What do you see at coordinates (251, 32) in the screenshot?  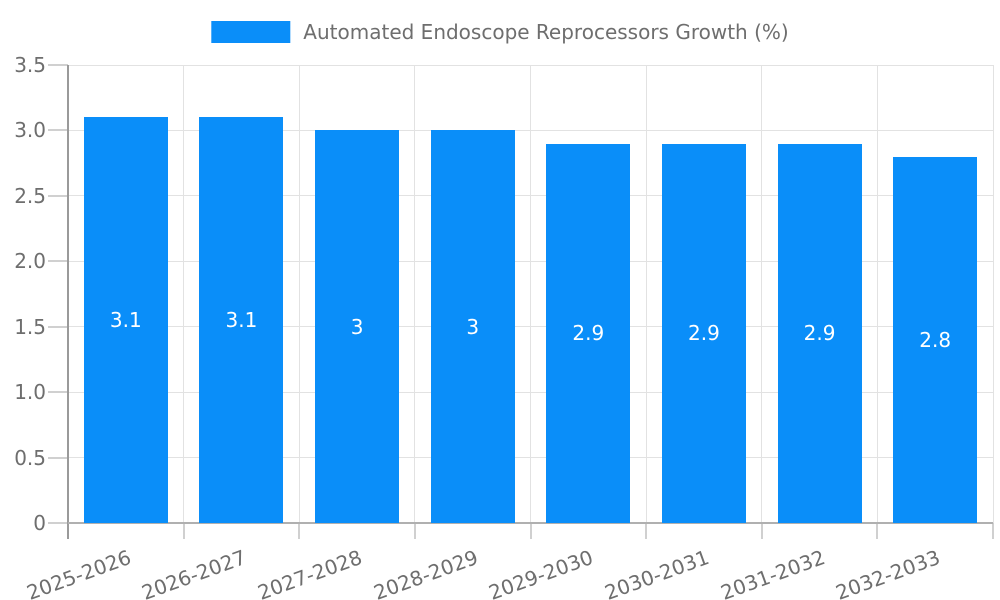 I see `legend-swatch` at bounding box center [251, 32].